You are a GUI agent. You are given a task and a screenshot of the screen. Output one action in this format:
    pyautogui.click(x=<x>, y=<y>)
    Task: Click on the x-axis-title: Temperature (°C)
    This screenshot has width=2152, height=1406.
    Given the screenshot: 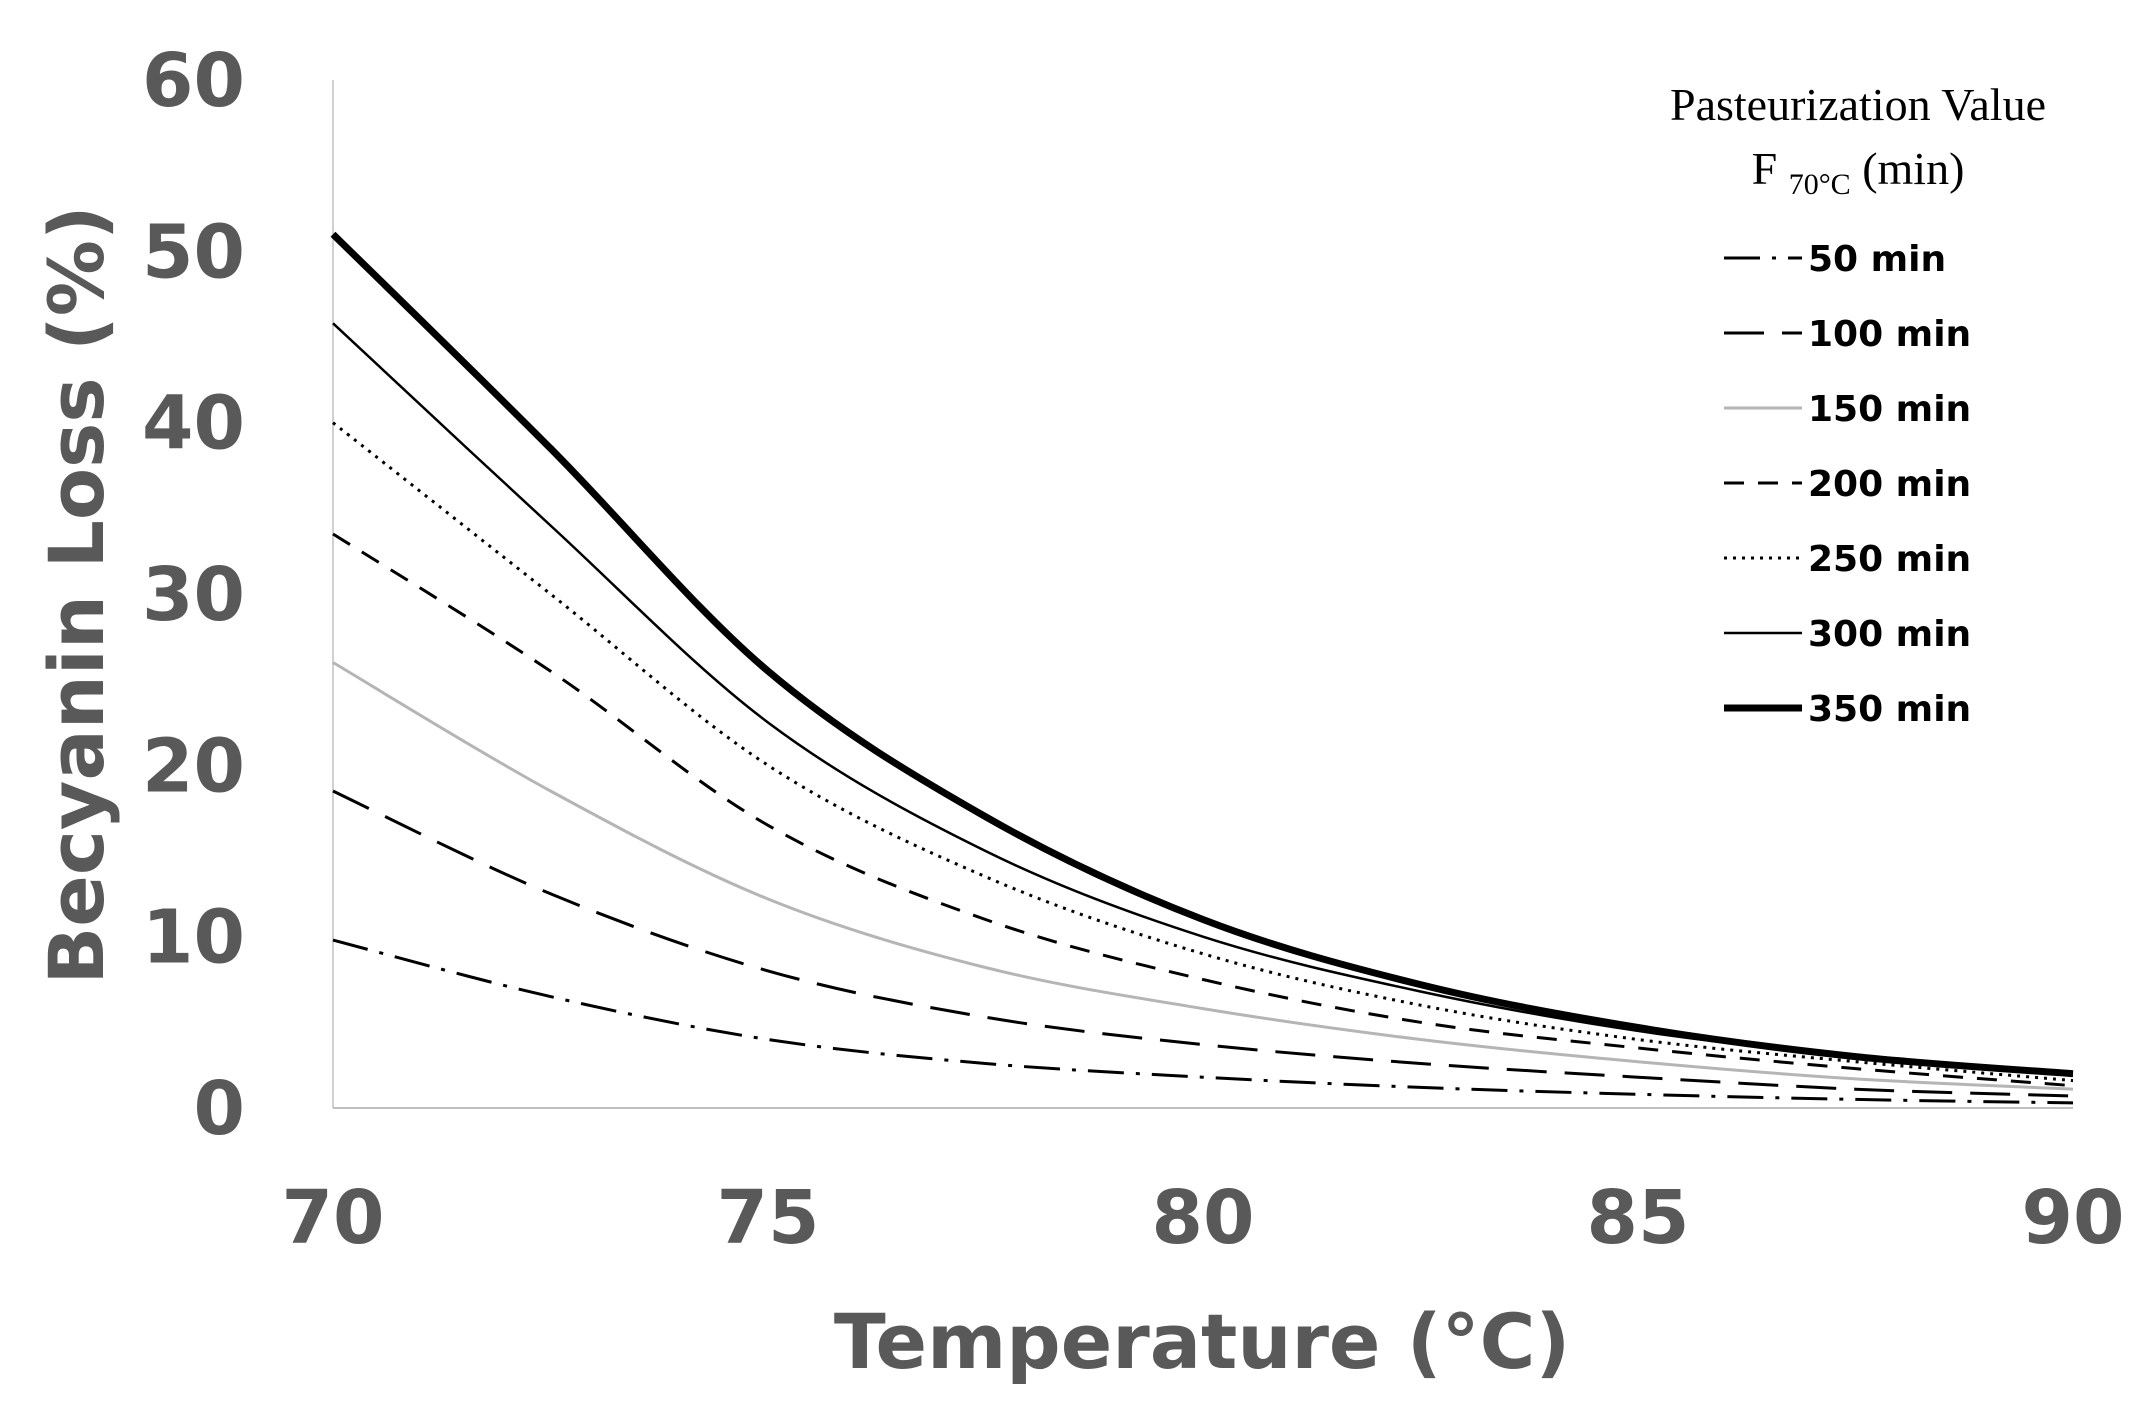 What is the action you would take?
    pyautogui.click(x=1202, y=1341)
    